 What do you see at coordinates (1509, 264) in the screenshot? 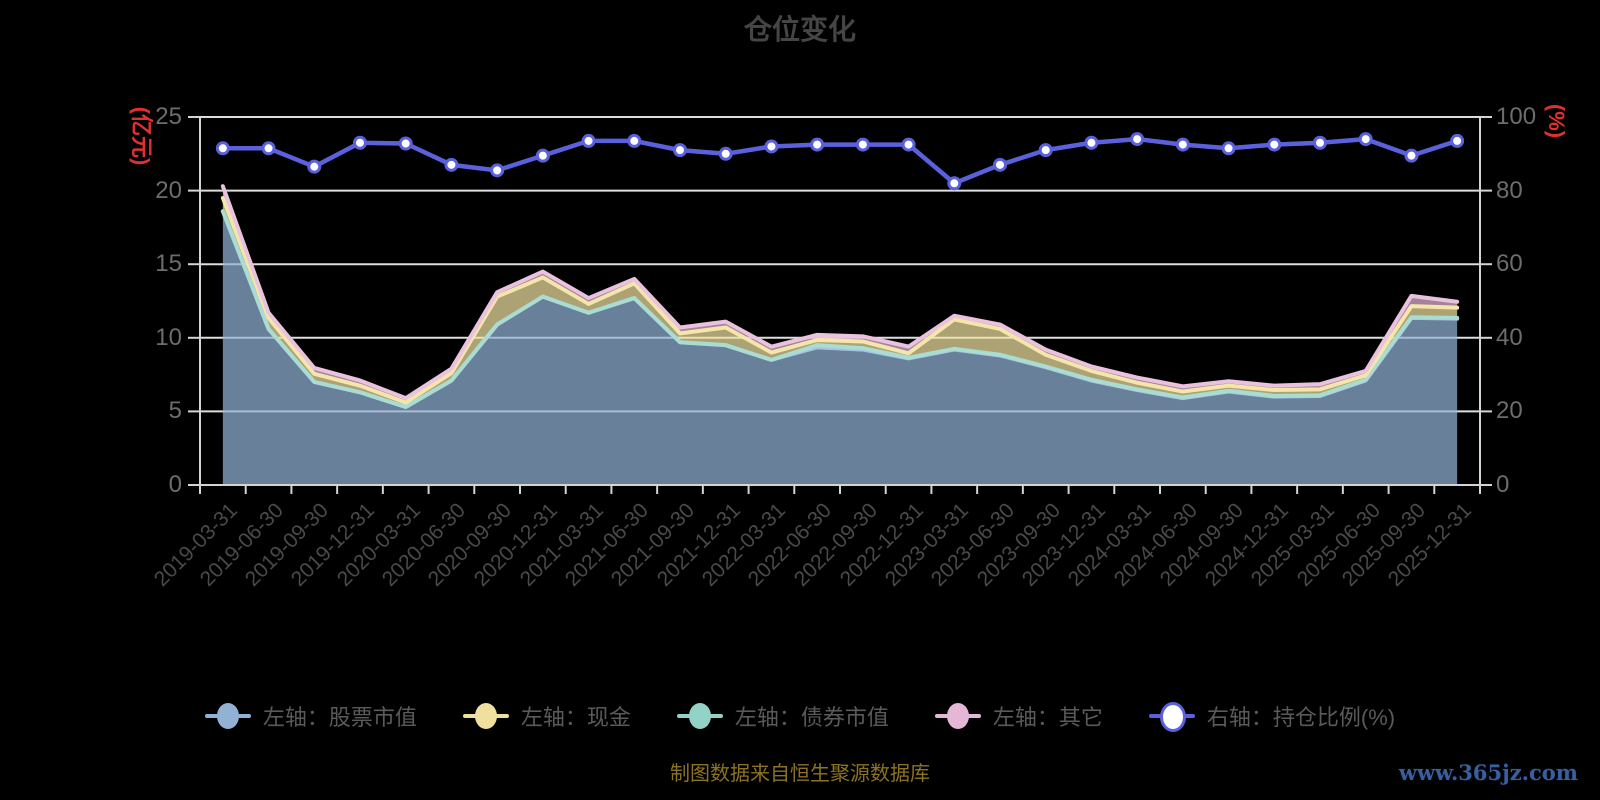
I see `y-axis-right-tick-label: 60` at bounding box center [1509, 264].